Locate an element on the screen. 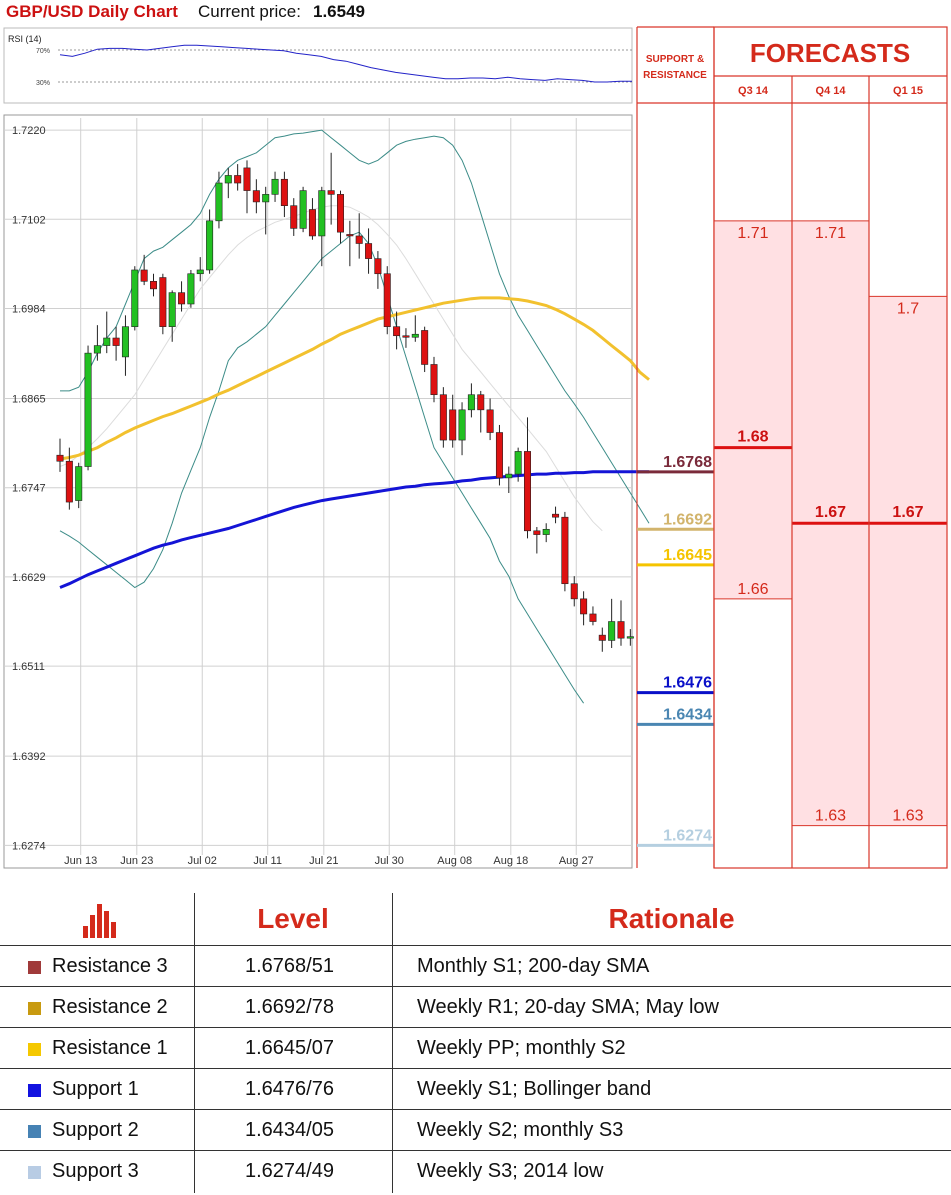  rsi-label: RSI (14) is located at coordinates (25, 39).